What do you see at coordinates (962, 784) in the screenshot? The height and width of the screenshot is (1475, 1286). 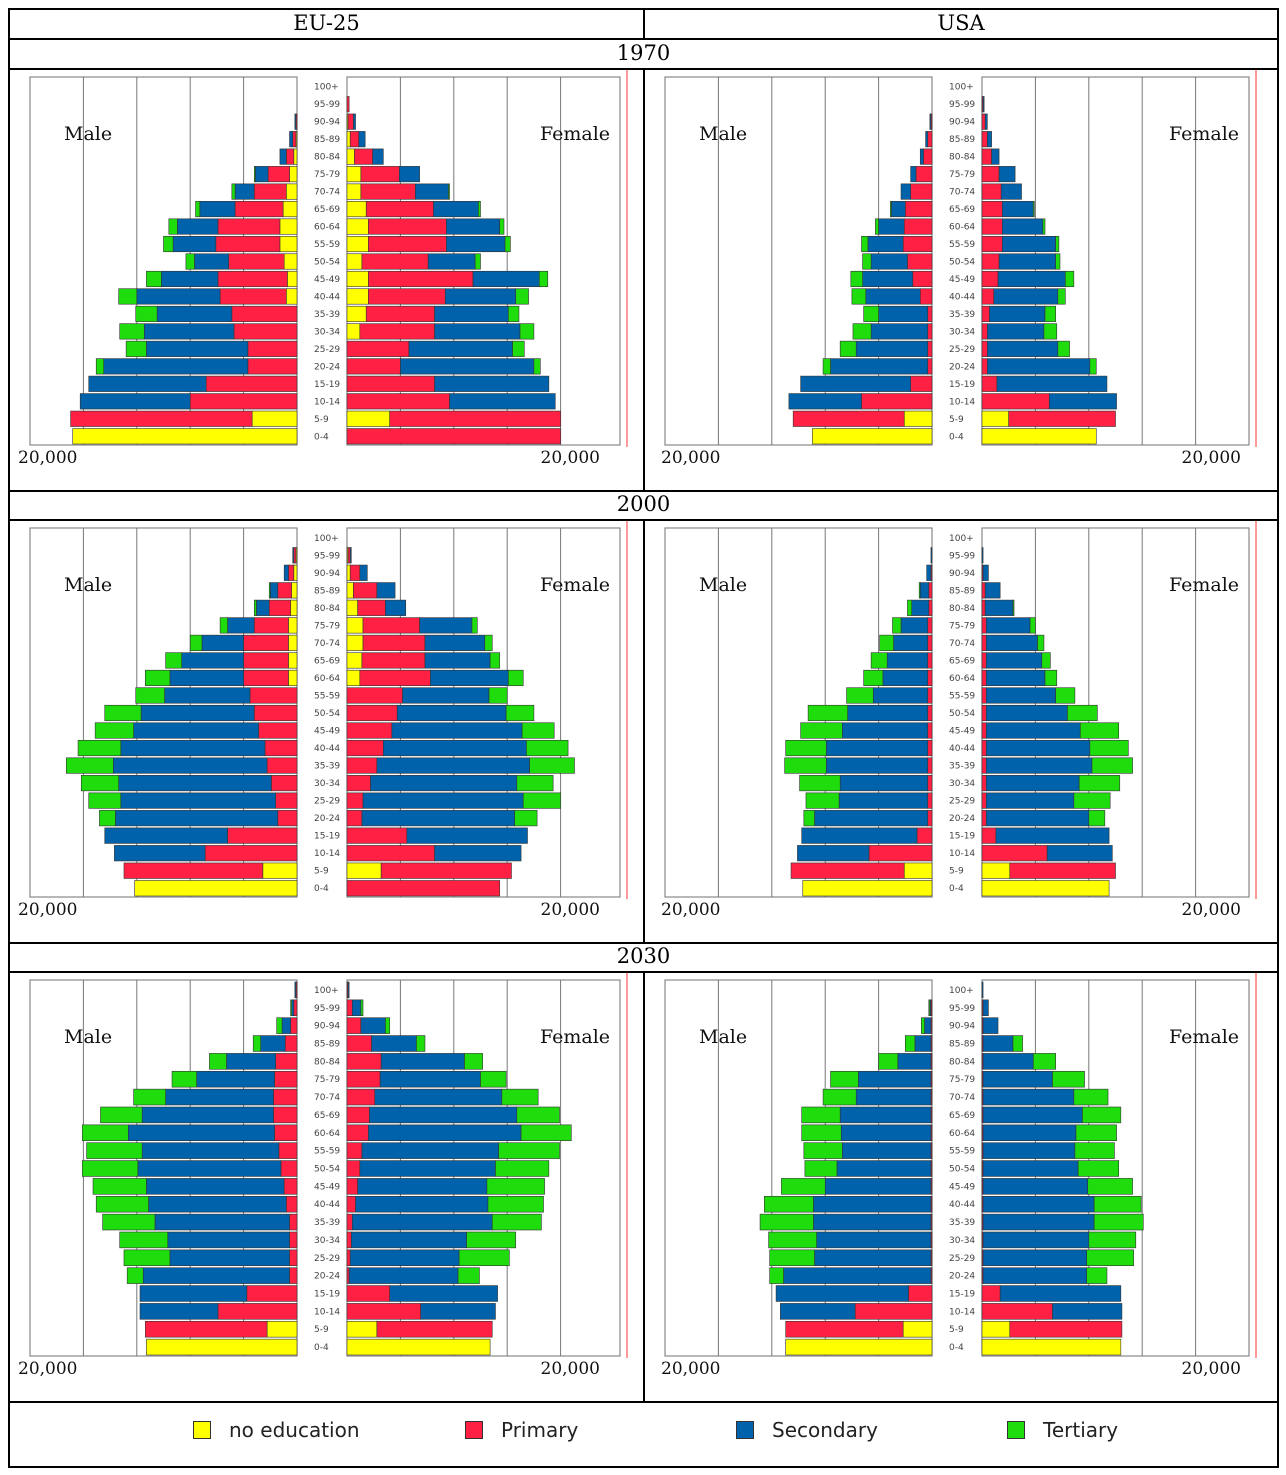 I see `age-group-label: 30-34` at bounding box center [962, 784].